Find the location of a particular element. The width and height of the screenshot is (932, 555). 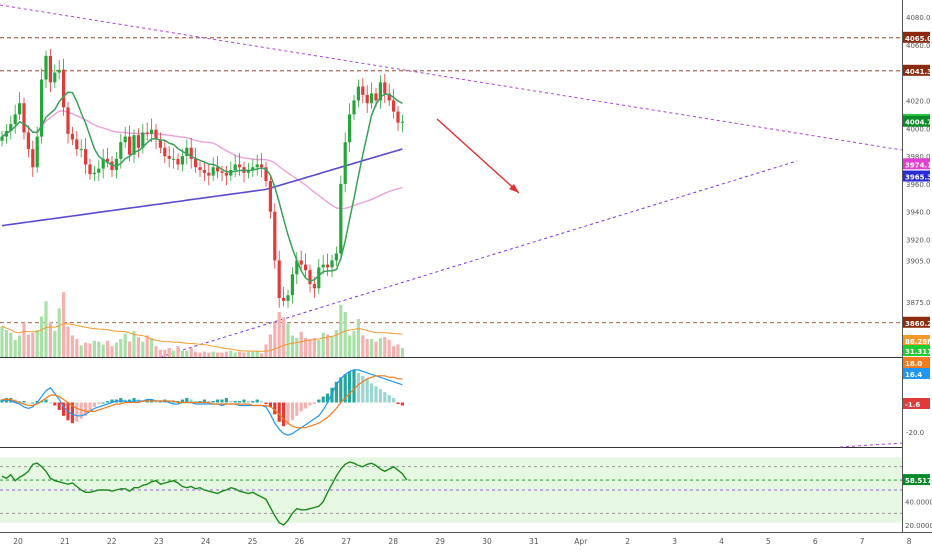

time-tick-label: 26 is located at coordinates (300, 541).